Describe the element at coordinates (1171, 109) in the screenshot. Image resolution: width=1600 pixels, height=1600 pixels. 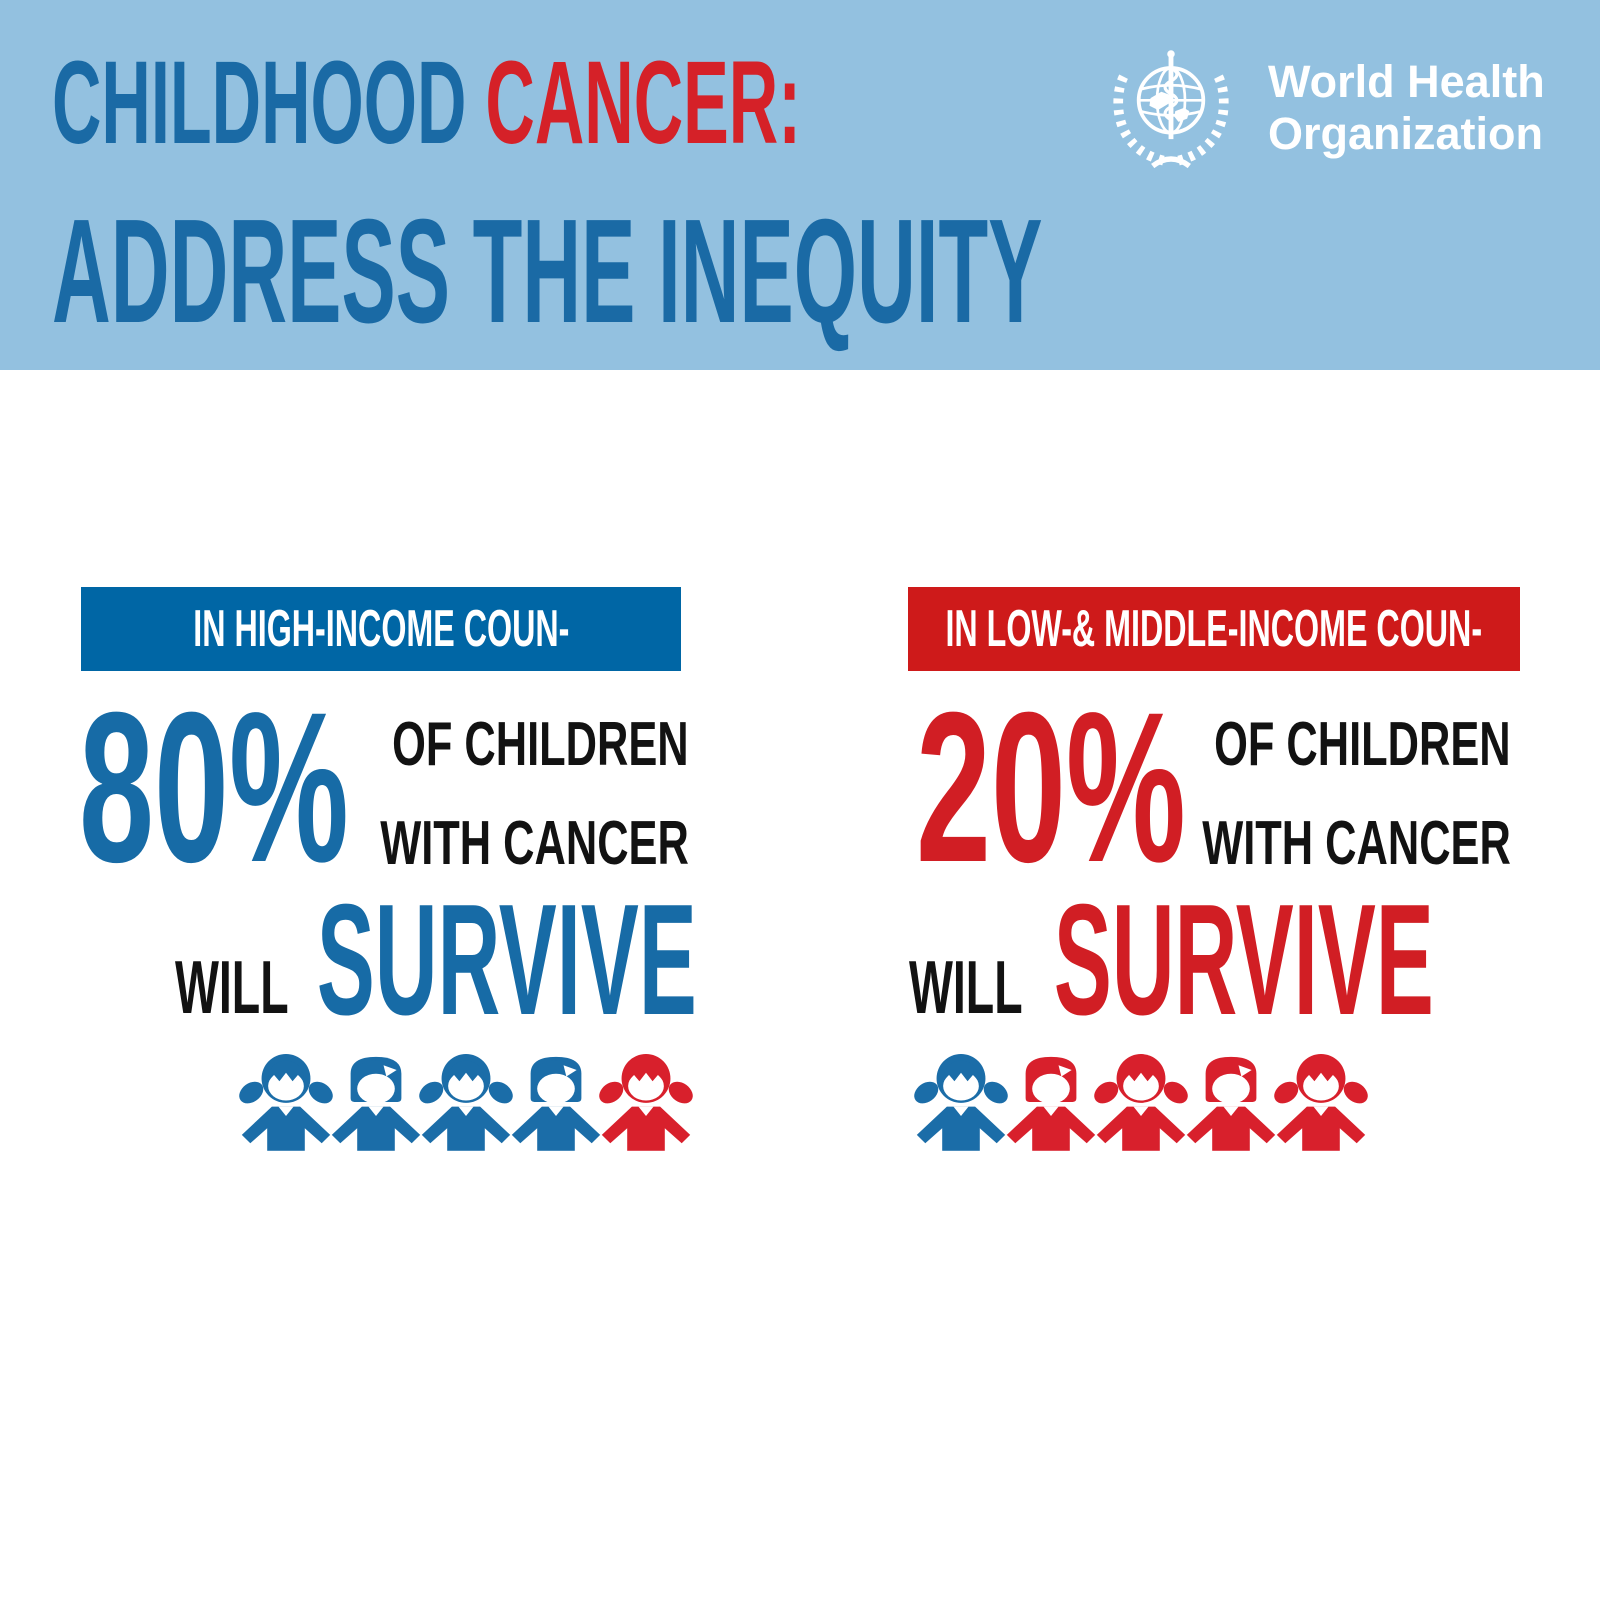
I see `who-logo-icon` at that location.